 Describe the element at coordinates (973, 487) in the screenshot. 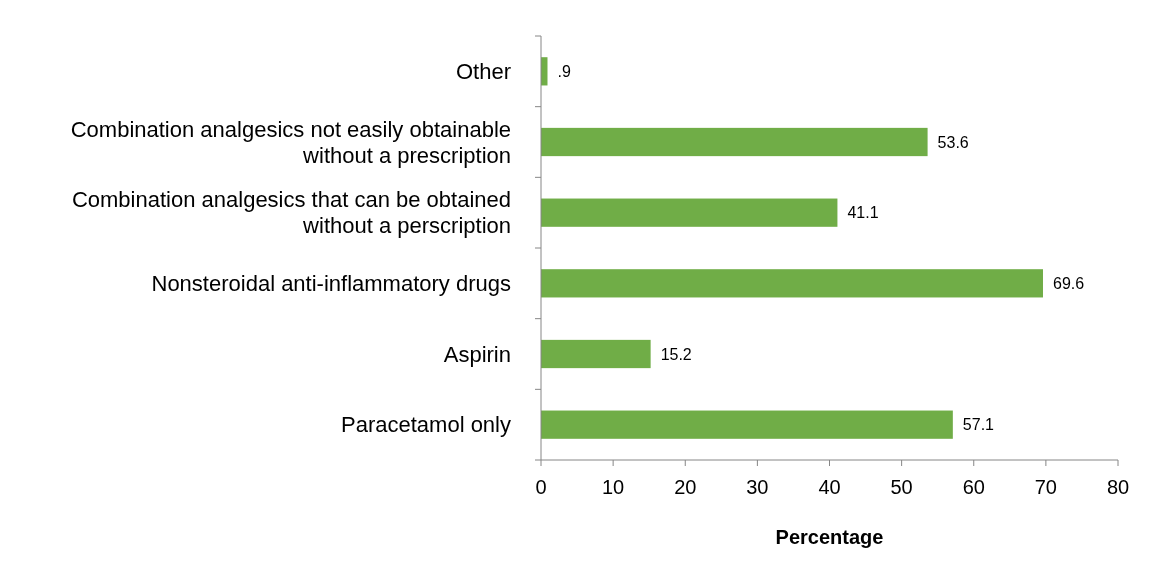

I see `x-tick-label: 60` at that location.